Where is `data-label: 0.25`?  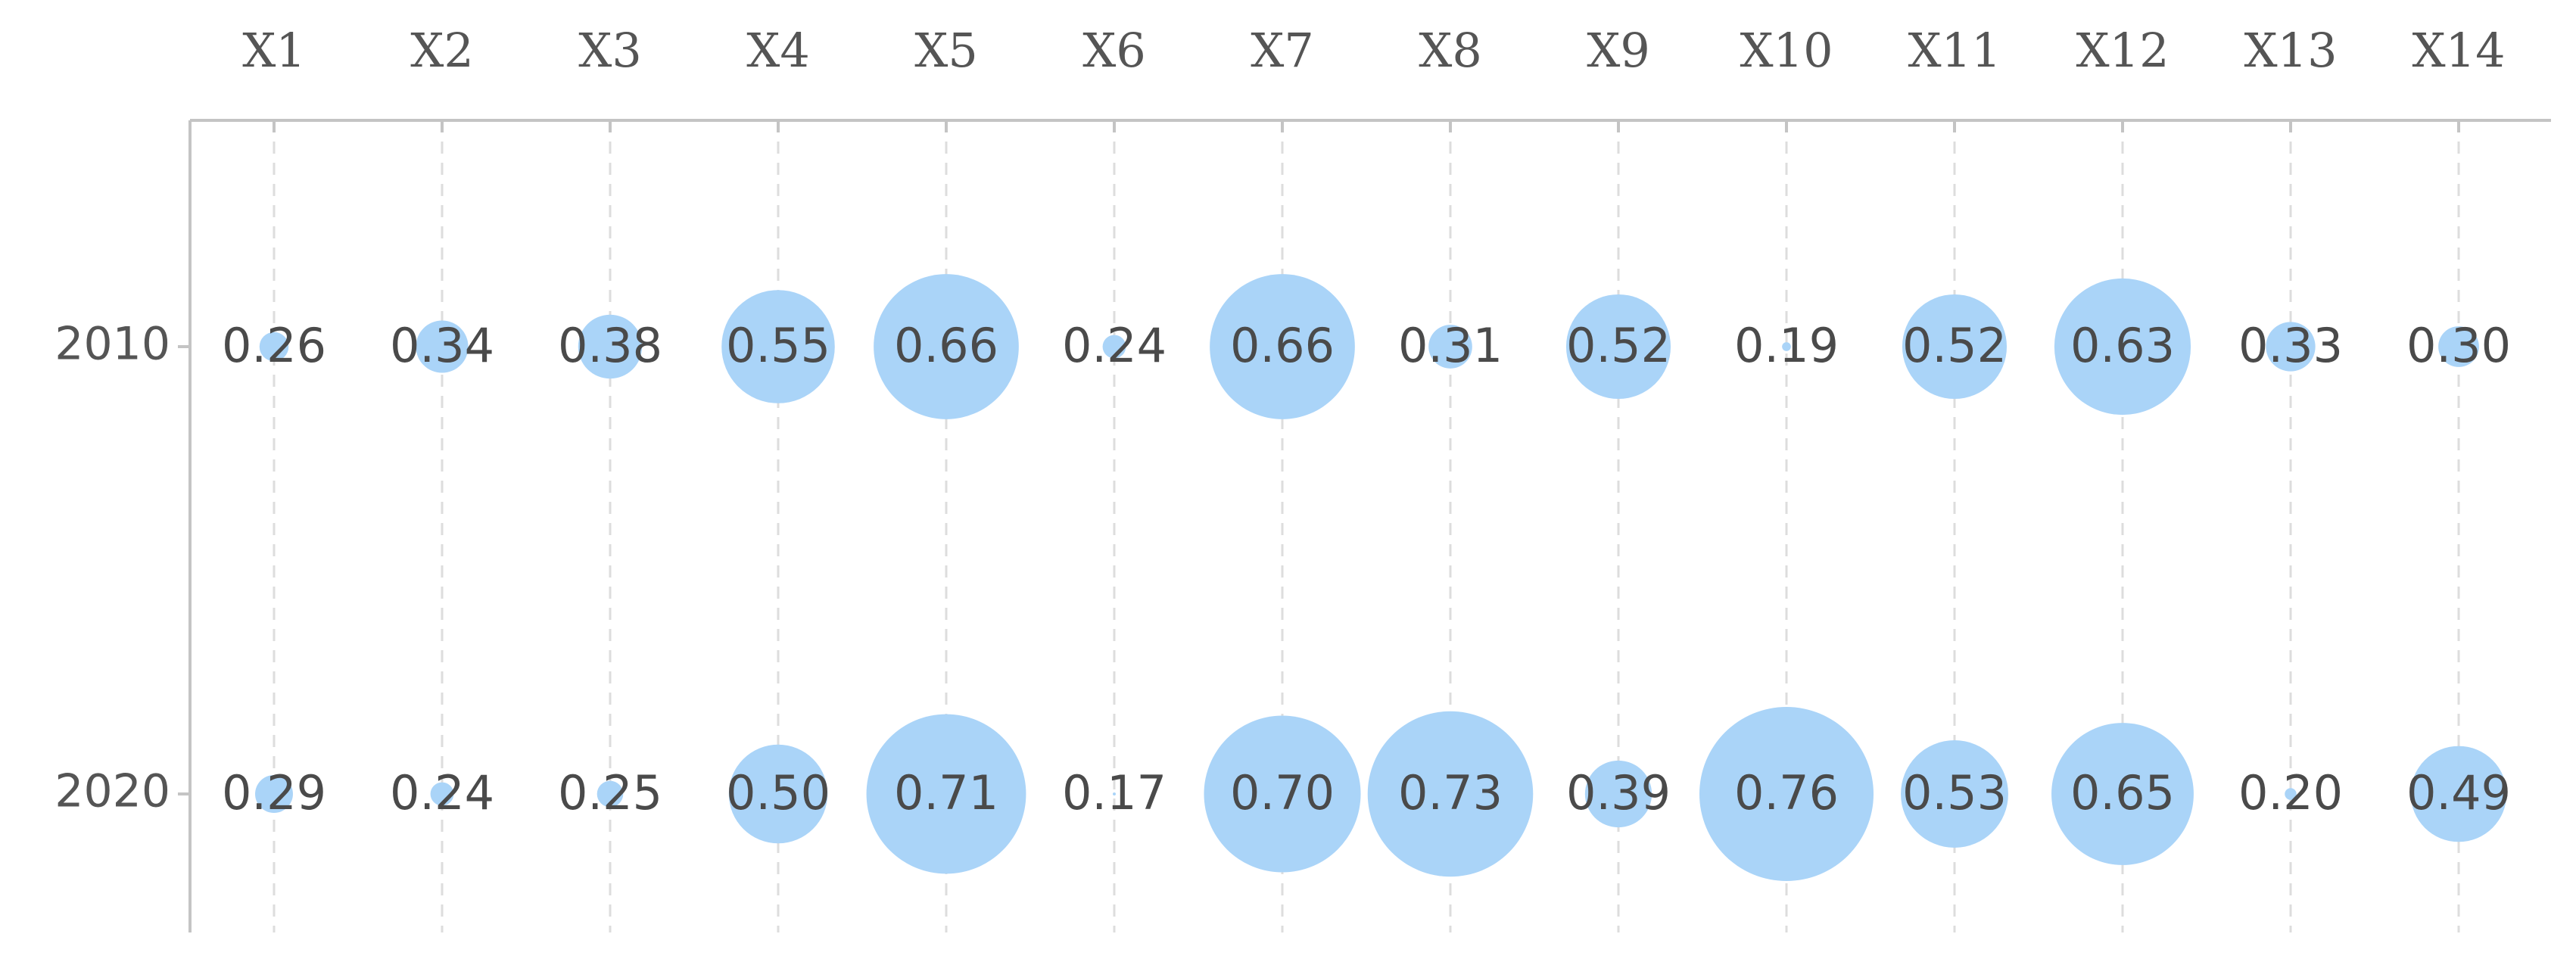 data-label: 0.25 is located at coordinates (610, 792).